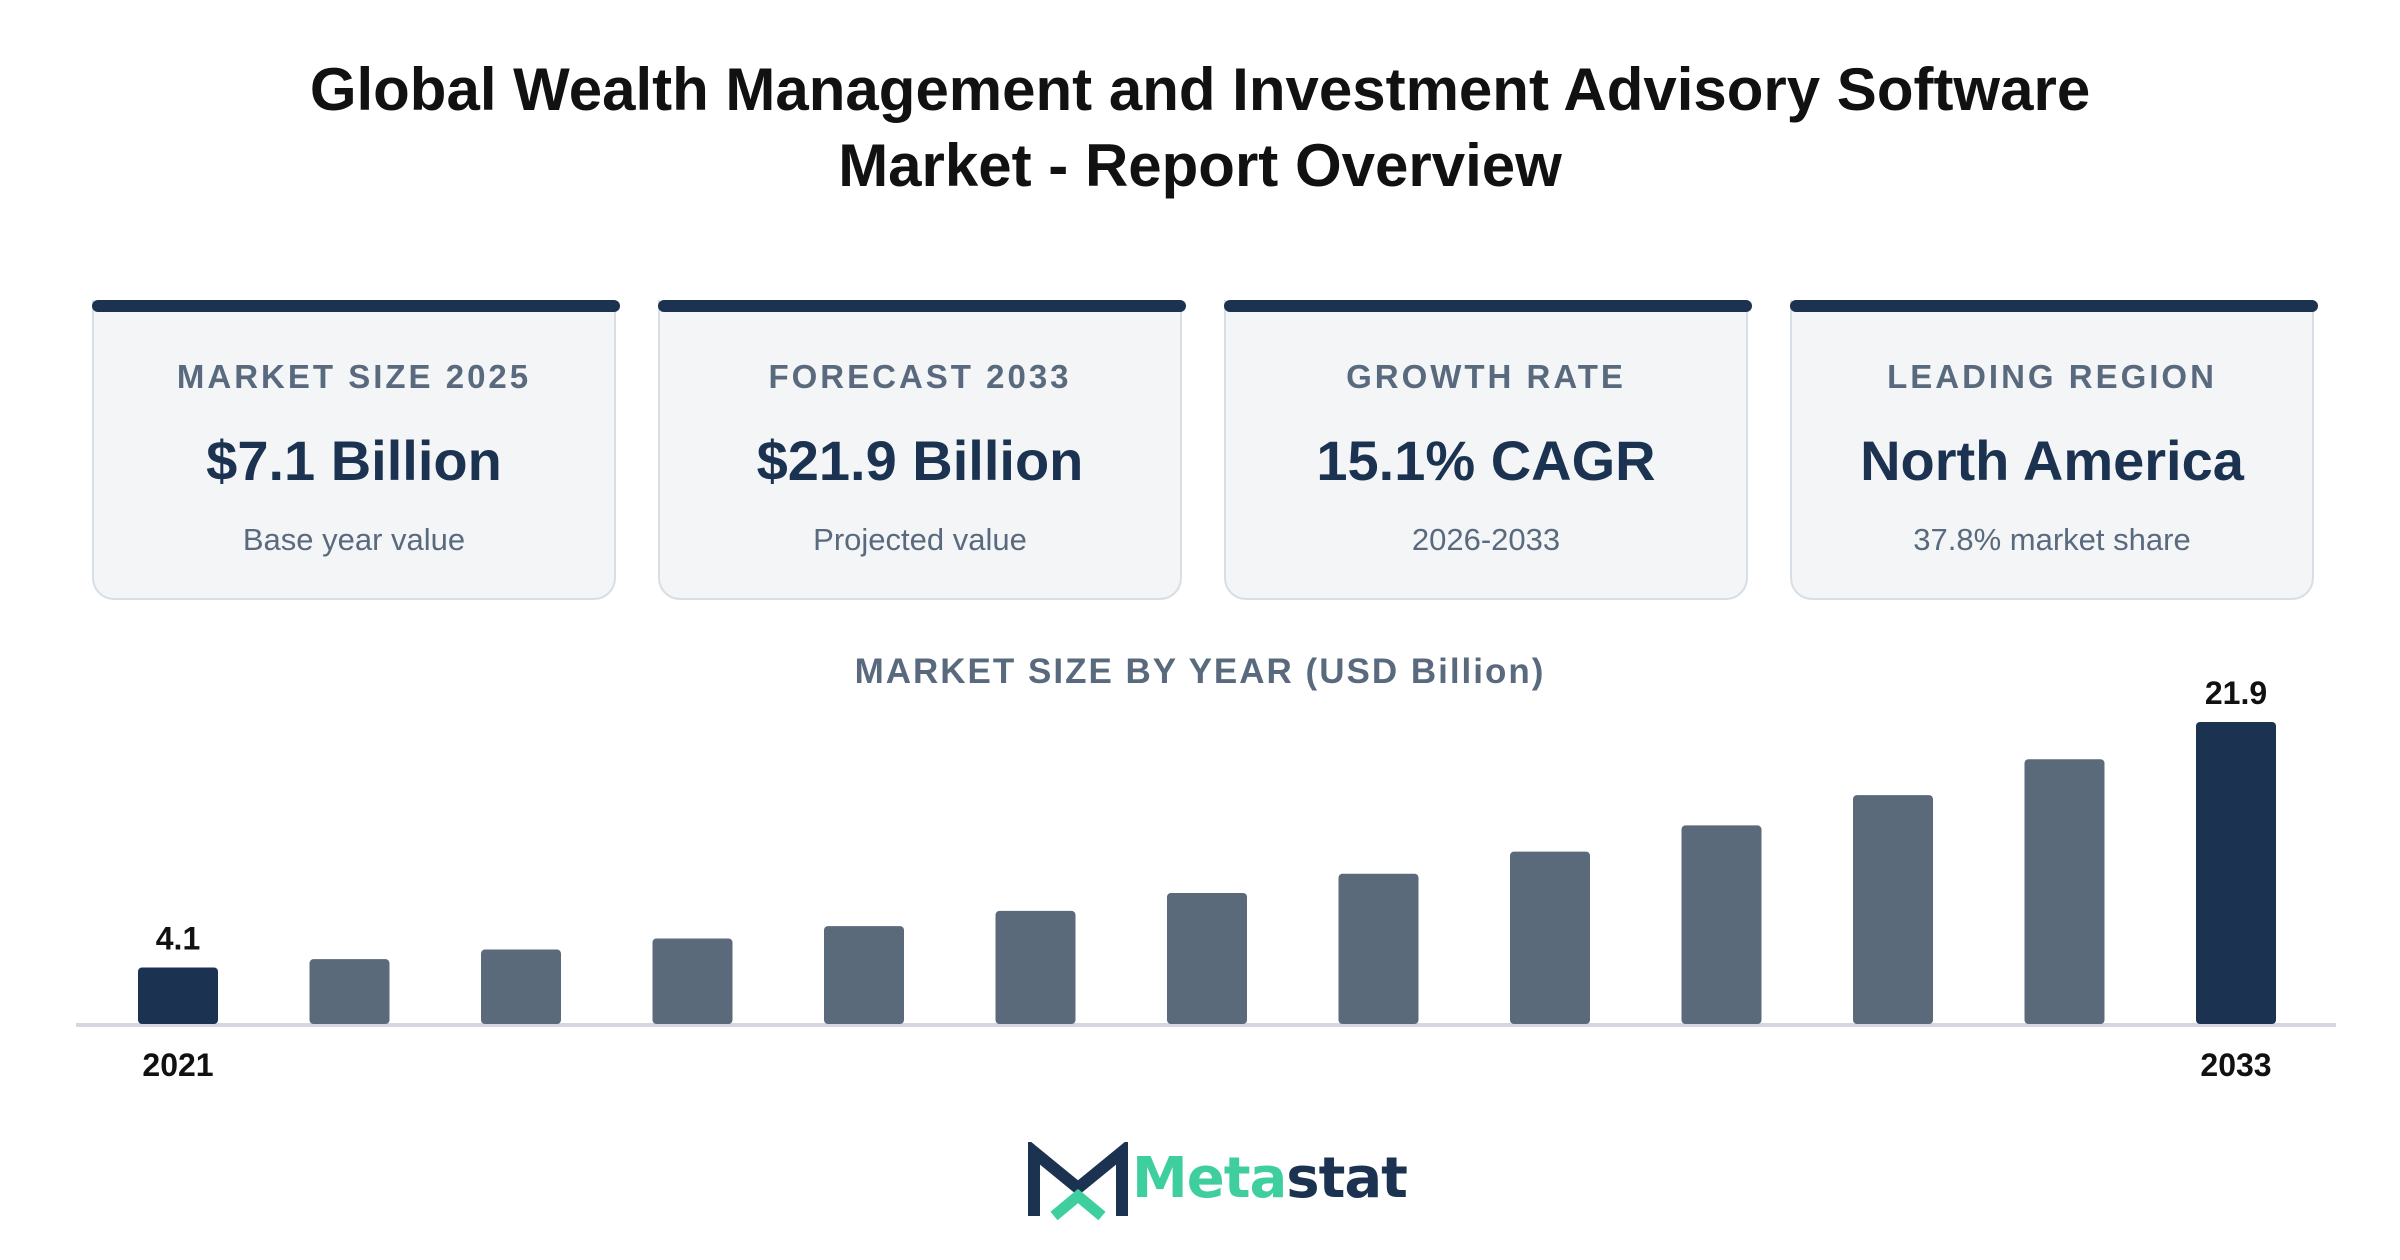 The image size is (2400, 1260). I want to click on title-line-2: Market - Report Overview, so click(1200, 165).